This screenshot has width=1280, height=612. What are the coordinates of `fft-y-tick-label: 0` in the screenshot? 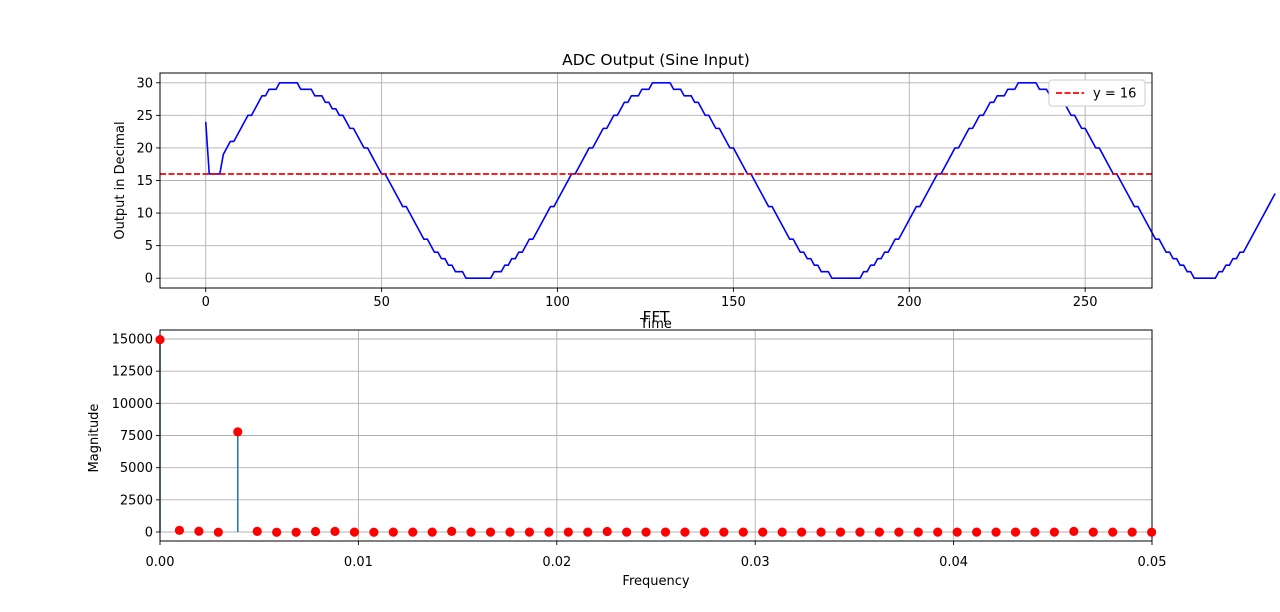 It's located at (149, 532).